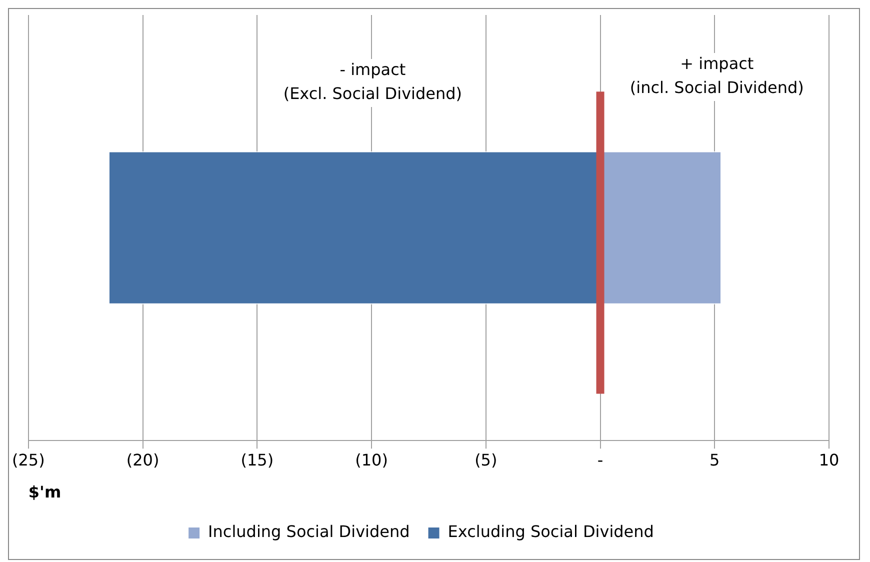 The height and width of the screenshot is (562, 870). What do you see at coordinates (371, 460) in the screenshot?
I see `x-tick-label: (10)` at bounding box center [371, 460].